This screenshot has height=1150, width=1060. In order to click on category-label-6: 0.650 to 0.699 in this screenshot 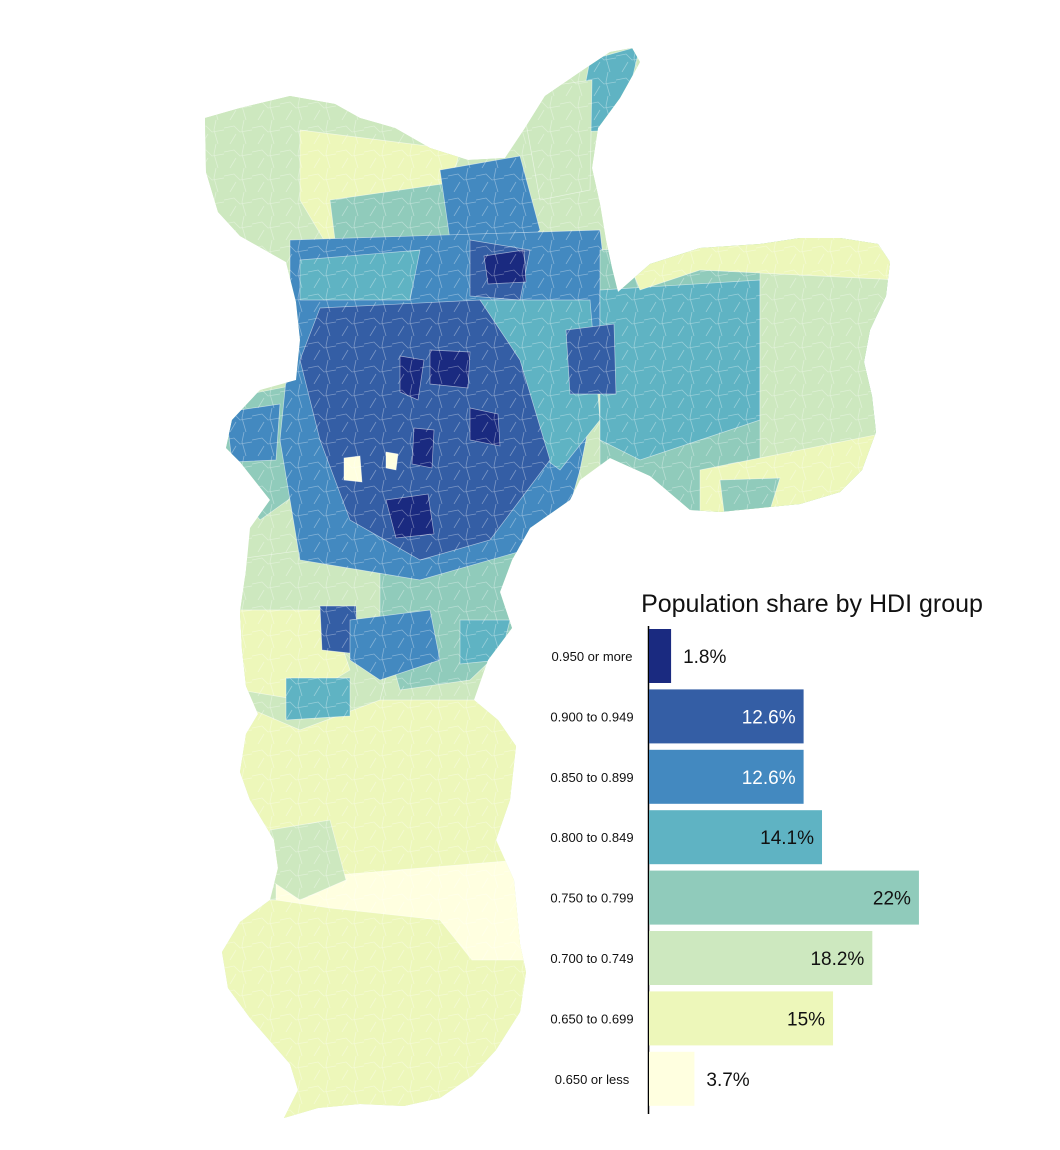, I will do `click(591, 1018)`.